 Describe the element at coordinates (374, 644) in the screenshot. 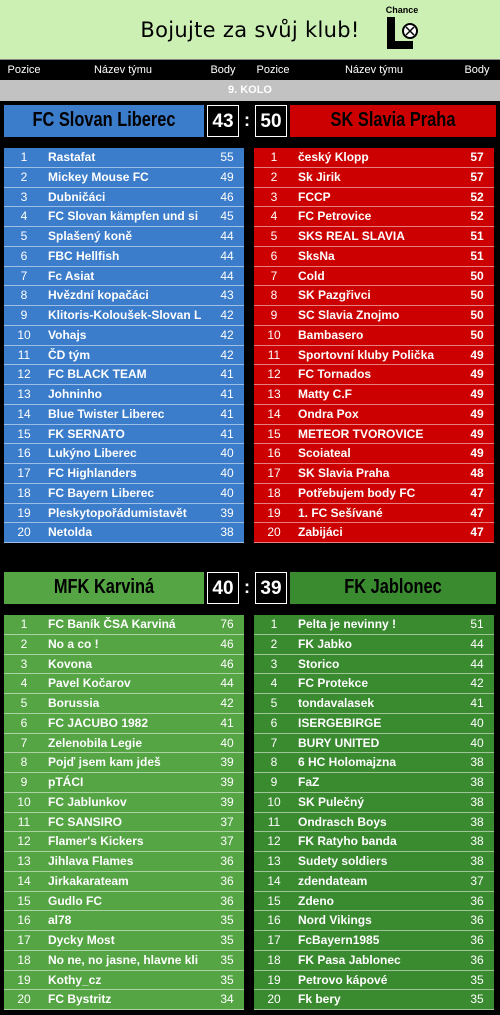

I see `team-row: 2 FK Jabko 44` at that location.